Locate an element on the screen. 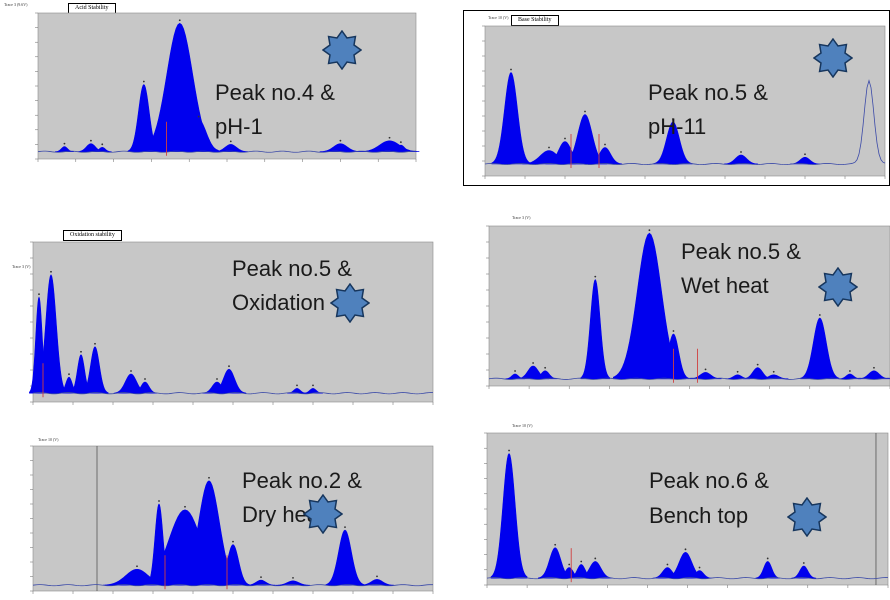  caption-line-2: pH-11 is located at coordinates (677, 126).